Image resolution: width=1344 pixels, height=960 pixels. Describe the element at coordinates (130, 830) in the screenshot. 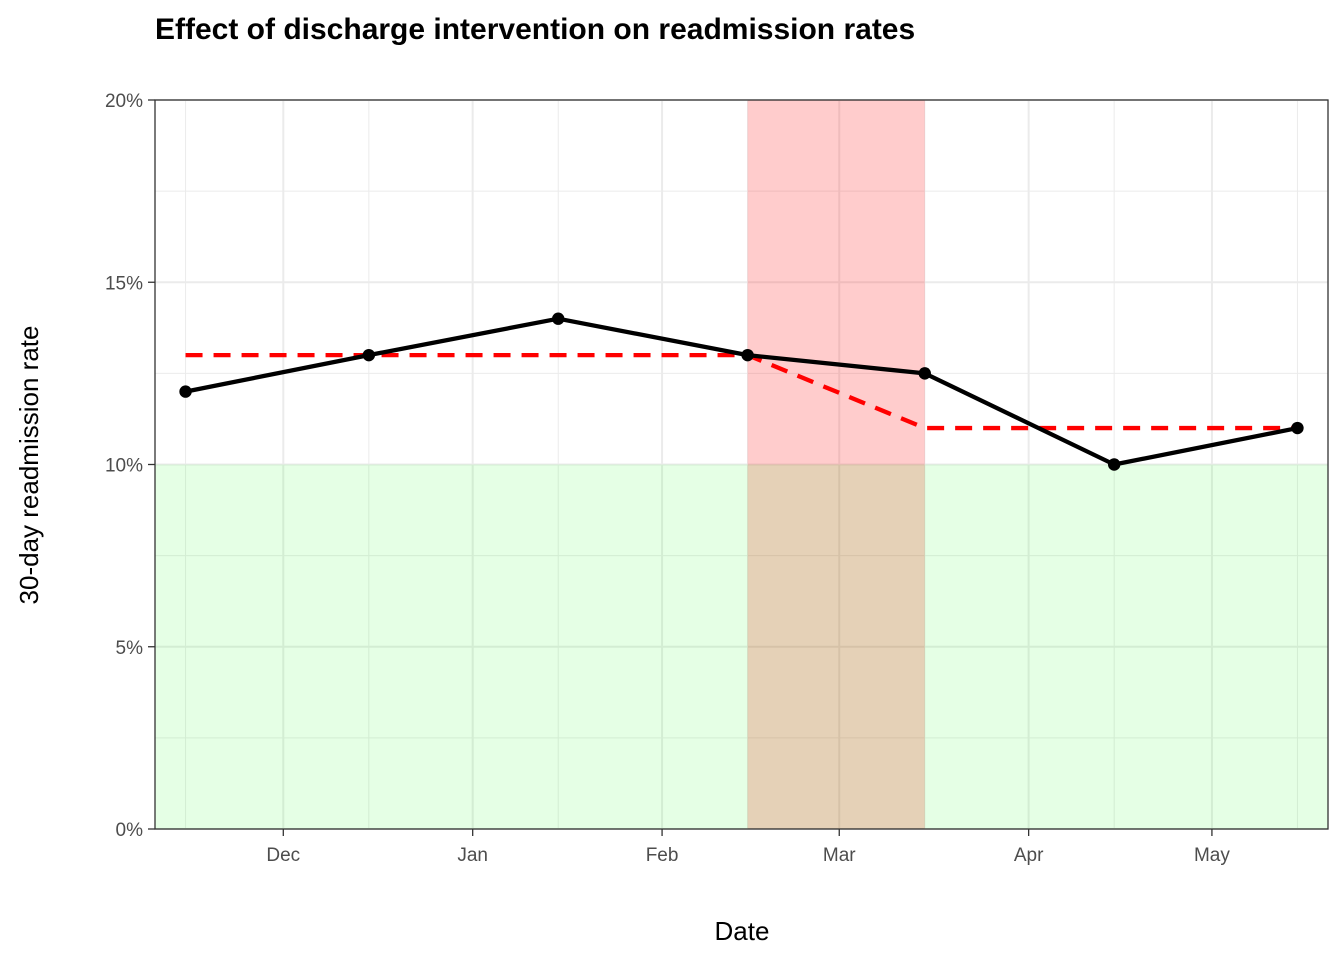

I see `y-tick-label: 0%` at that location.